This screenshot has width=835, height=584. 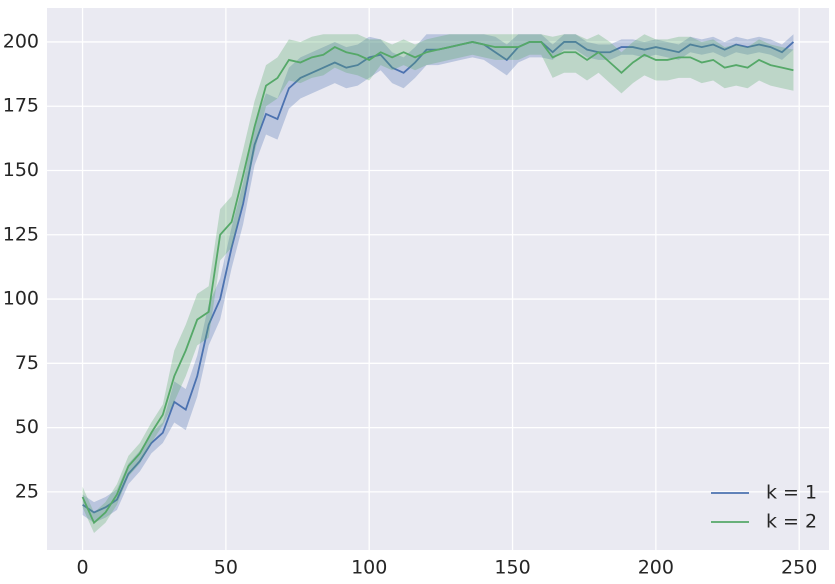 What do you see at coordinates (21, 234) in the screenshot?
I see `y-tick-label: 125` at bounding box center [21, 234].